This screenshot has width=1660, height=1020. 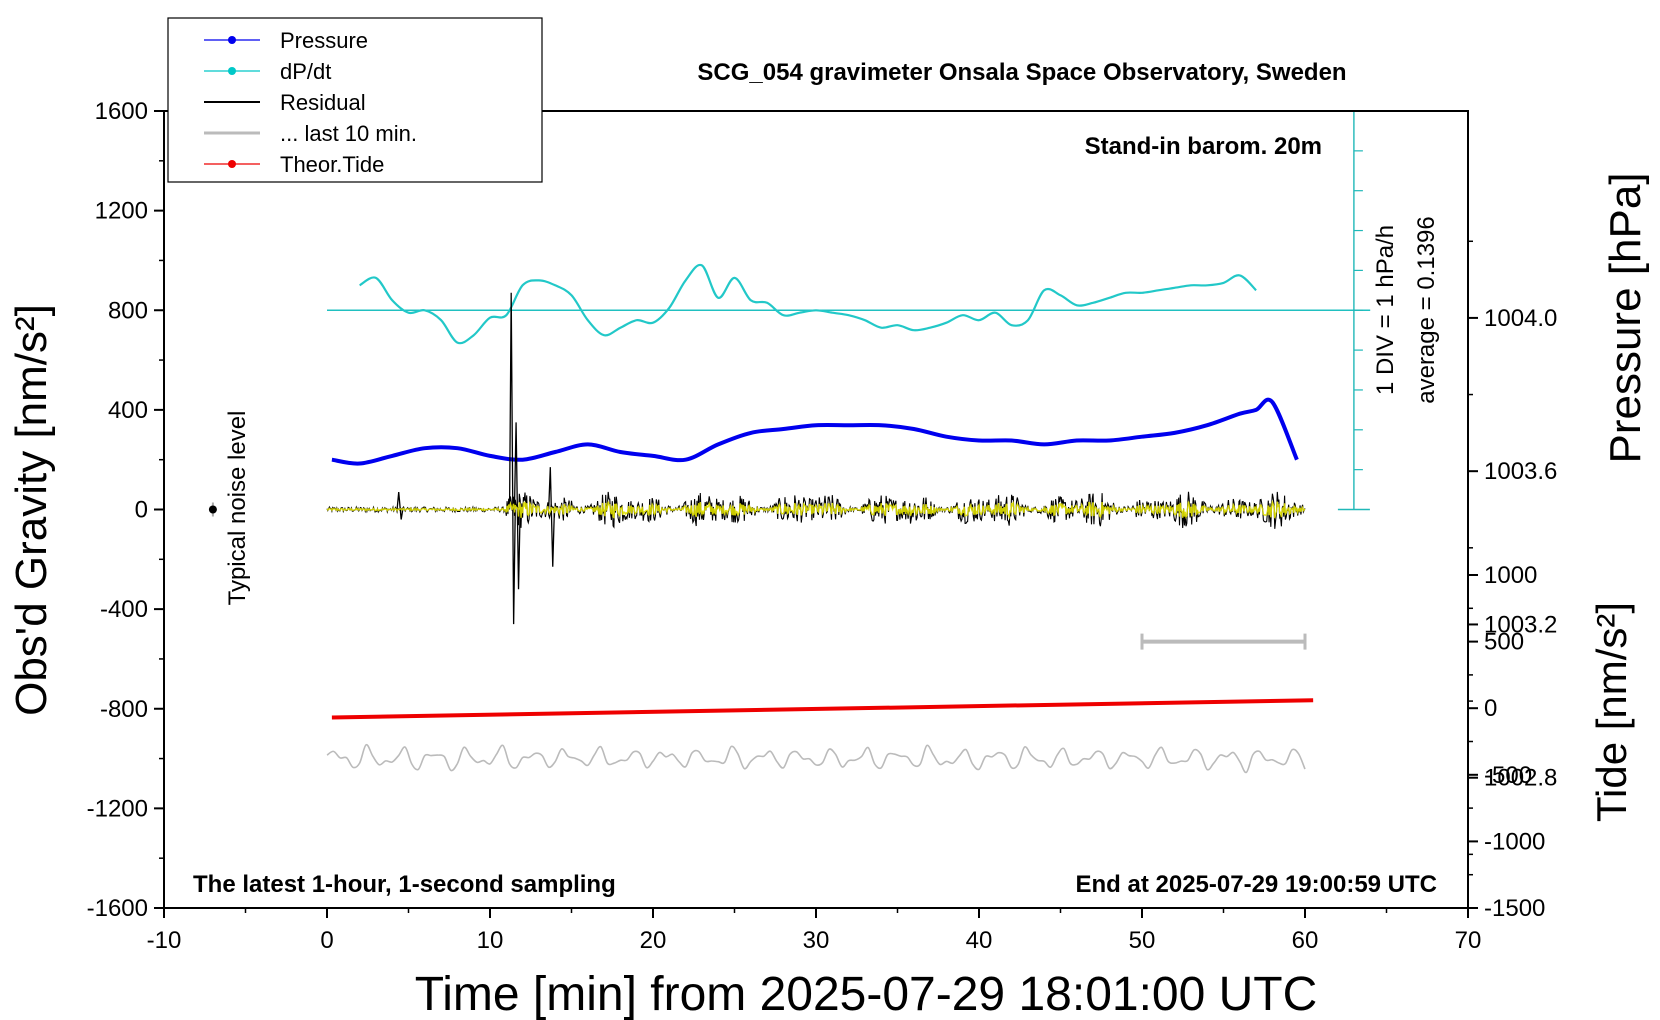 What do you see at coordinates (1508, 775) in the screenshot?
I see `tide-tick-label: -500` at bounding box center [1508, 775].